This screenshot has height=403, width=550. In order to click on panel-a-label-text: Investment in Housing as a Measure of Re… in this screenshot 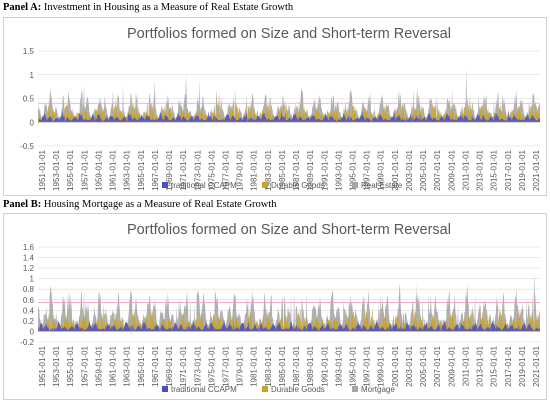, I will do `click(167, 7)`.